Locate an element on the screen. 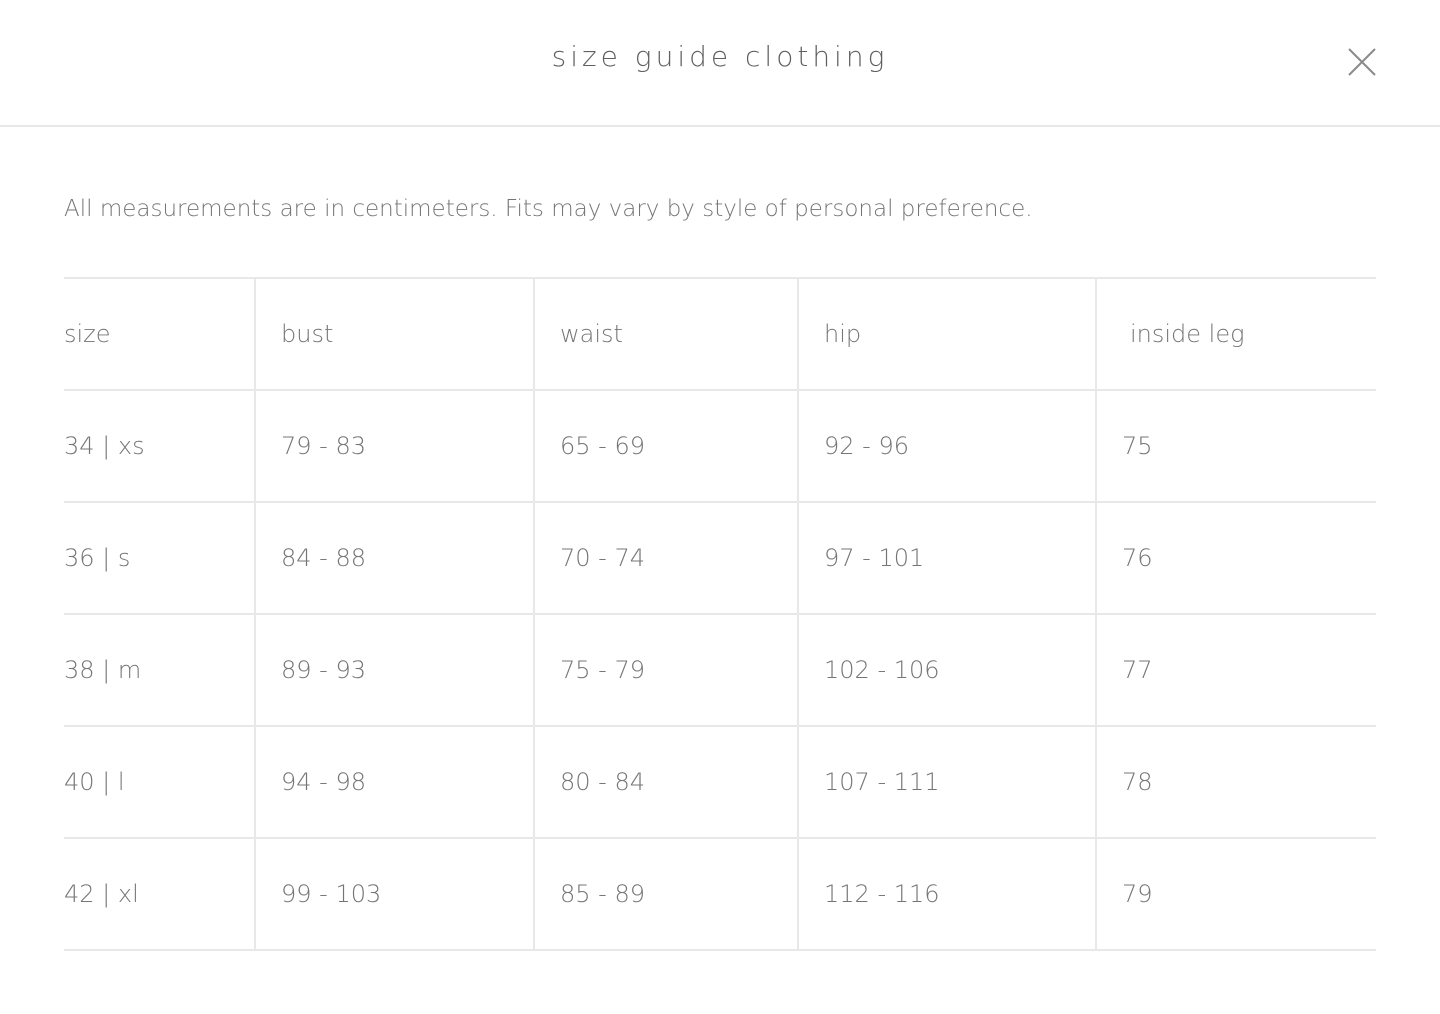  cell-hip: 107 - 111 is located at coordinates (946, 782).